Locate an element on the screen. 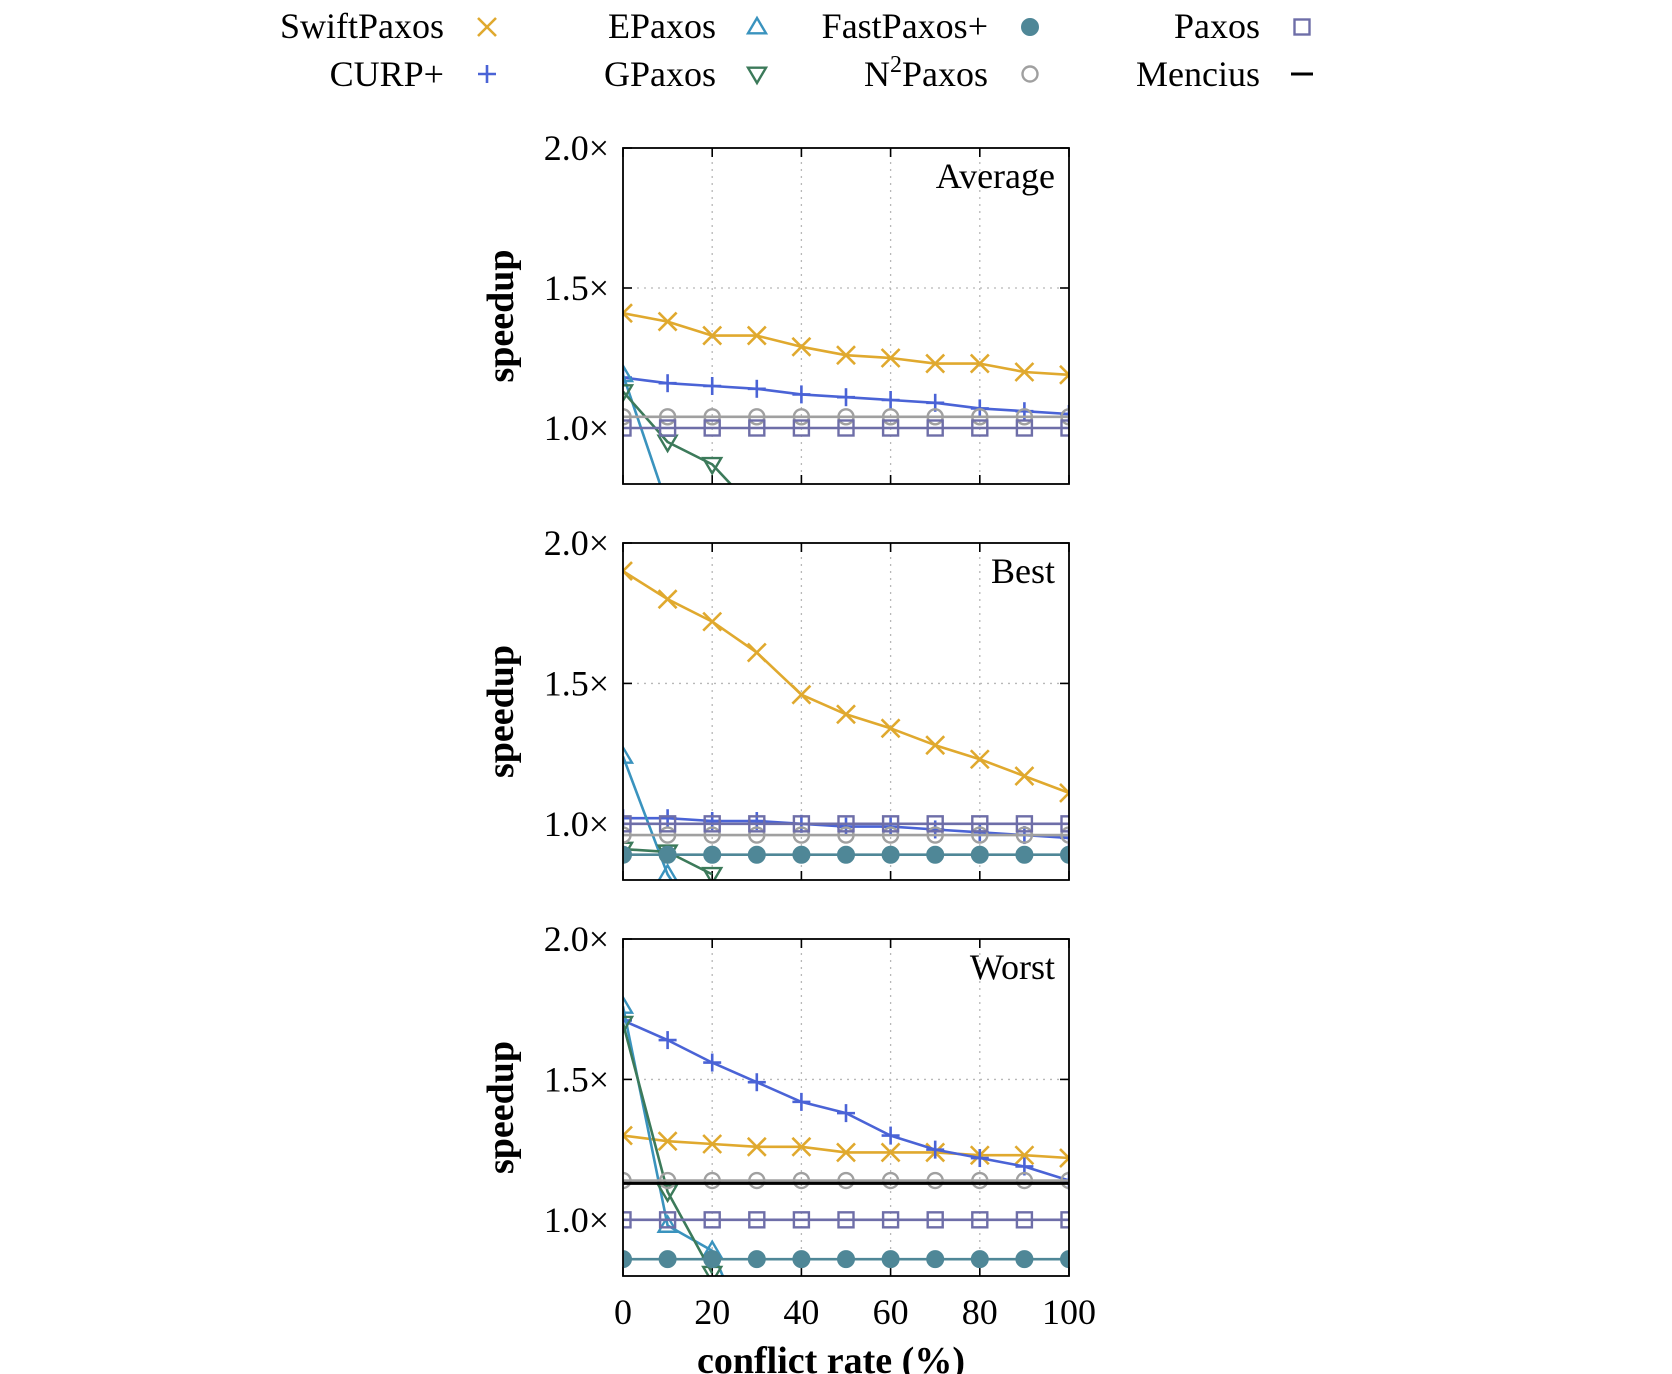 The width and height of the screenshot is (1672, 1374). ticks: 1.0× 1.5× 2.0× 0 20 40 60 80 100 is located at coordinates (820, 1125).